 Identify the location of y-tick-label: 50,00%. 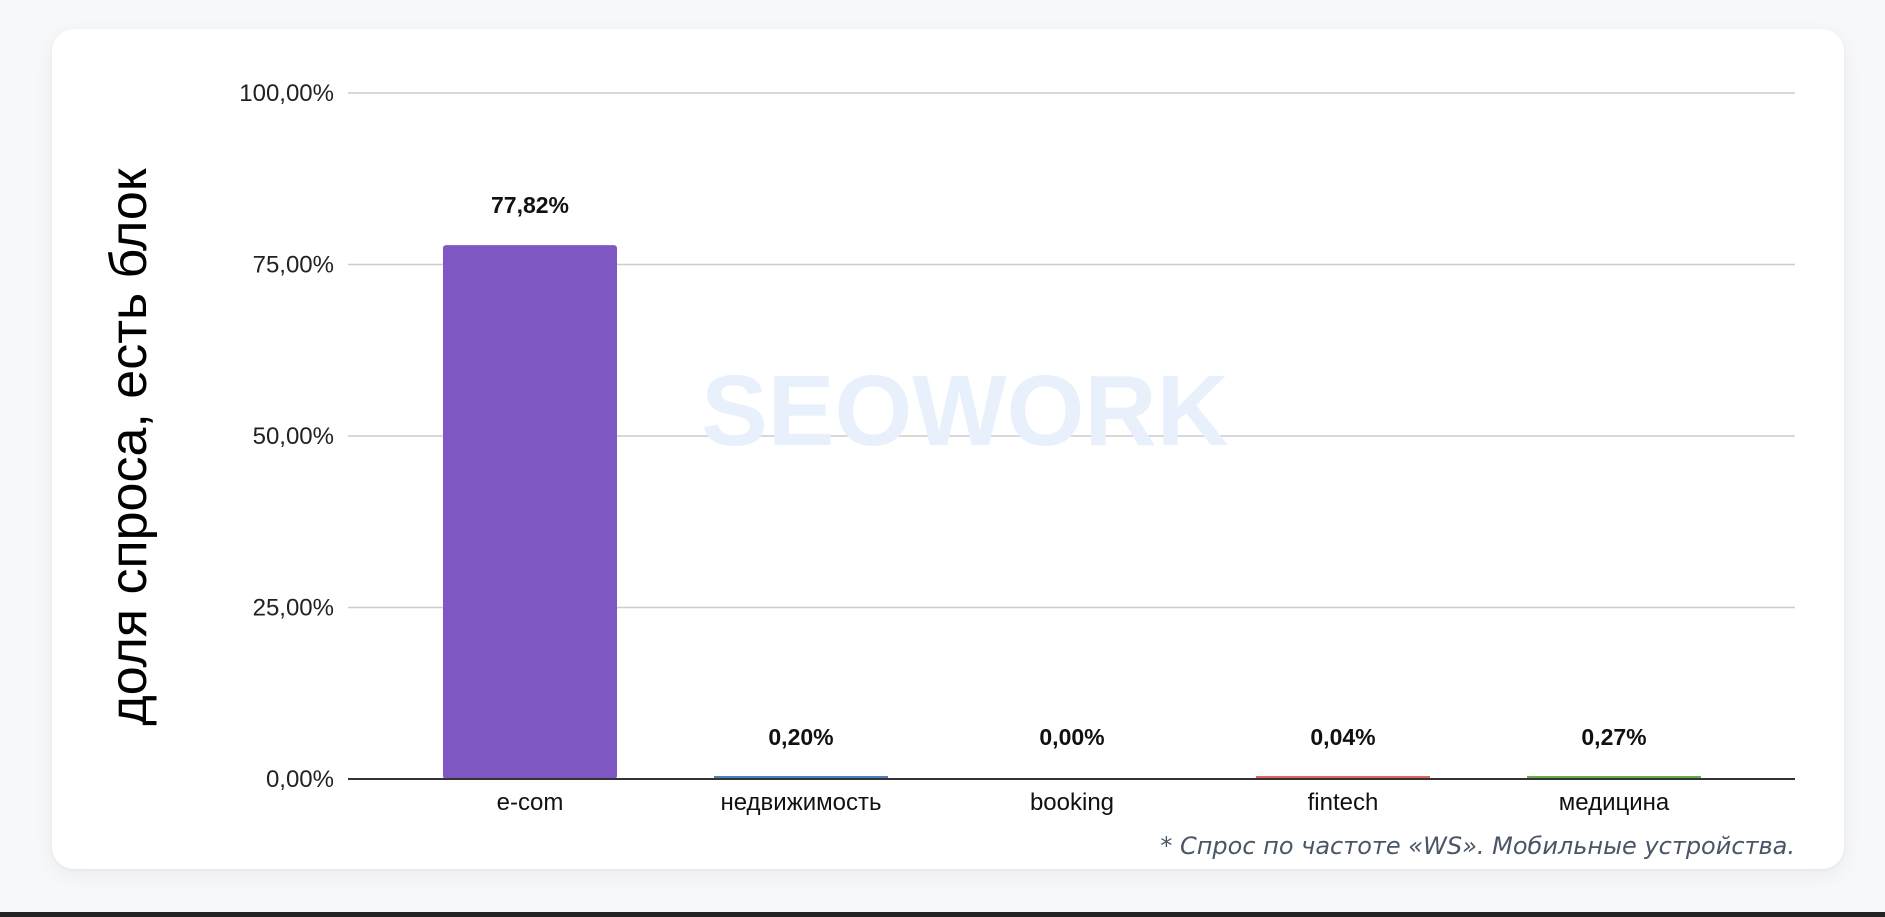
(293, 436).